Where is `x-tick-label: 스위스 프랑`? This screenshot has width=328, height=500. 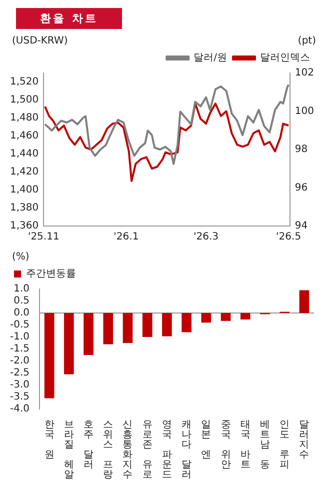 x-tick-label: 스위스 프랑 is located at coordinates (108, 450).